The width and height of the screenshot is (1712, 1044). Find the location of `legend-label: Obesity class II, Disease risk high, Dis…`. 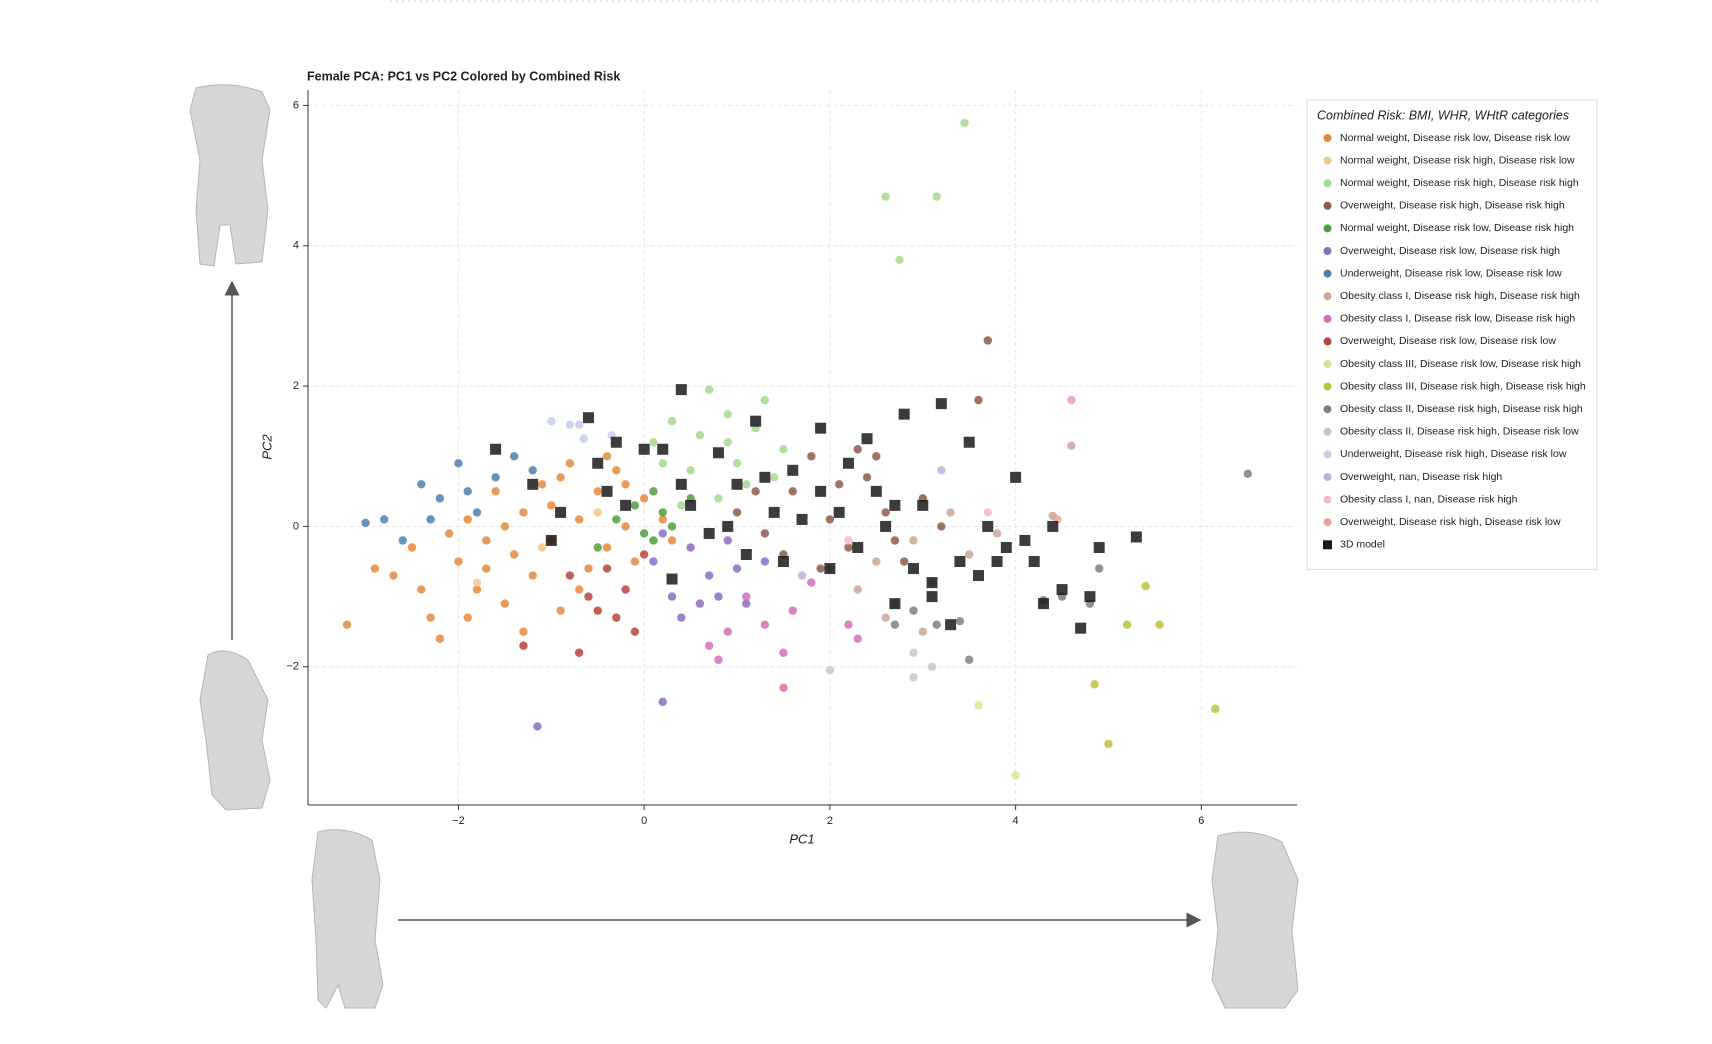

legend-label: Obesity class II, Disease risk high, Dis… is located at coordinates (1459, 432).